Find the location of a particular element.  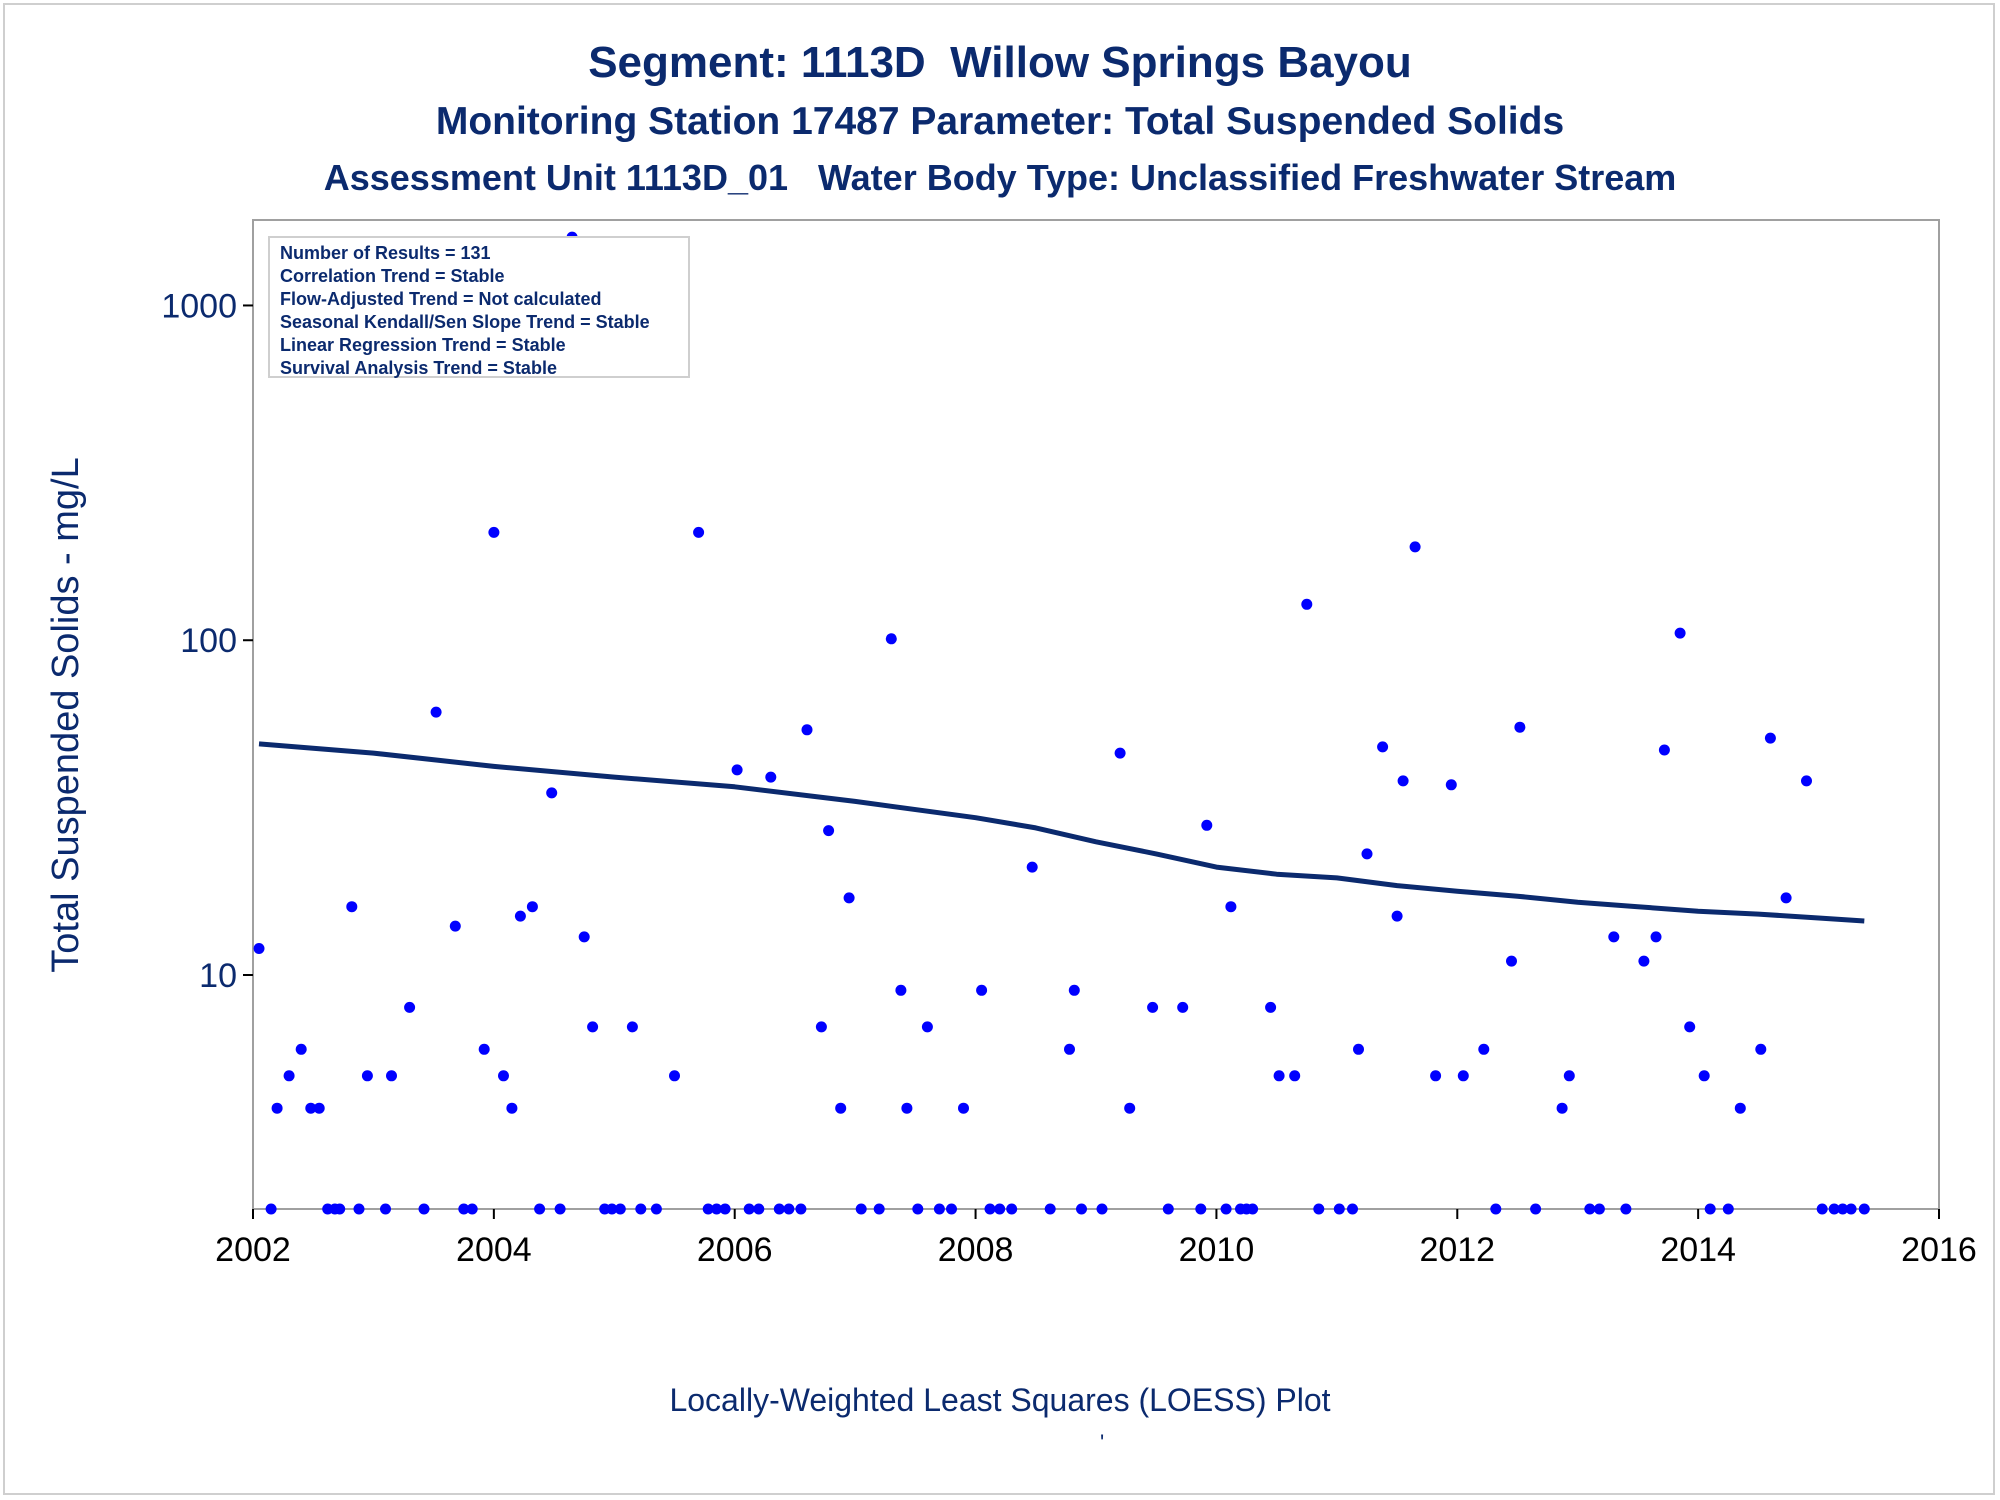

x-axis: 2002 2004 2006 2008 2010 2012 2014 2016 is located at coordinates (1096, 1239).